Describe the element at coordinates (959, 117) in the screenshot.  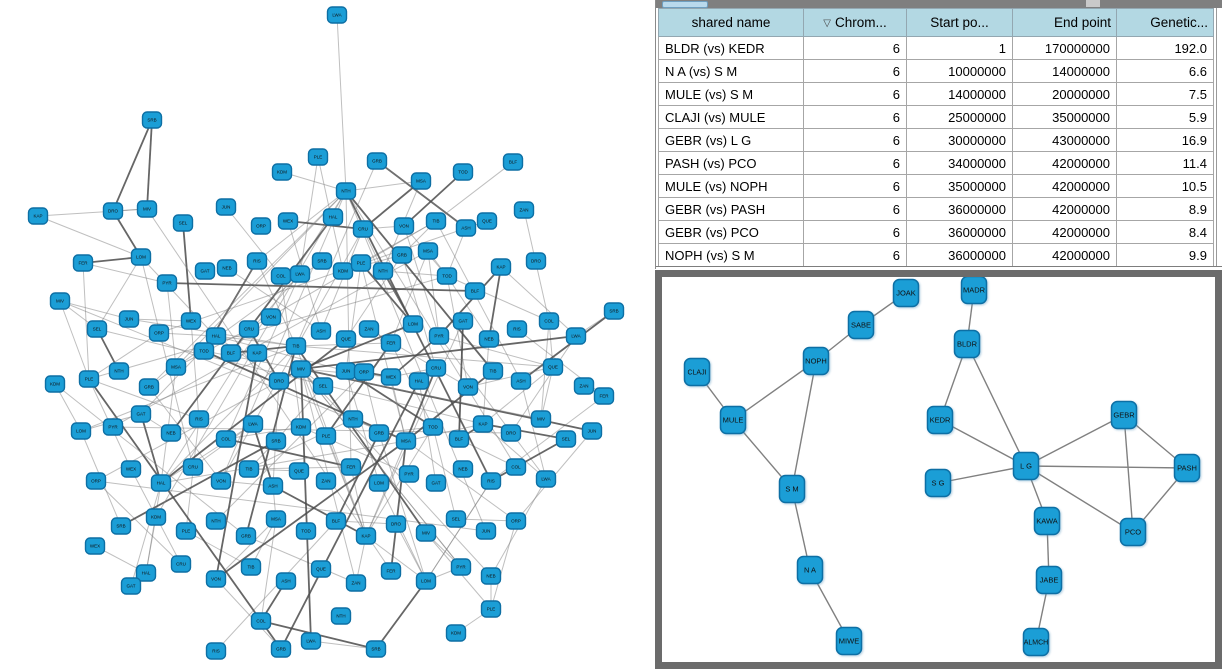
I see `table-cell: 25000000` at that location.